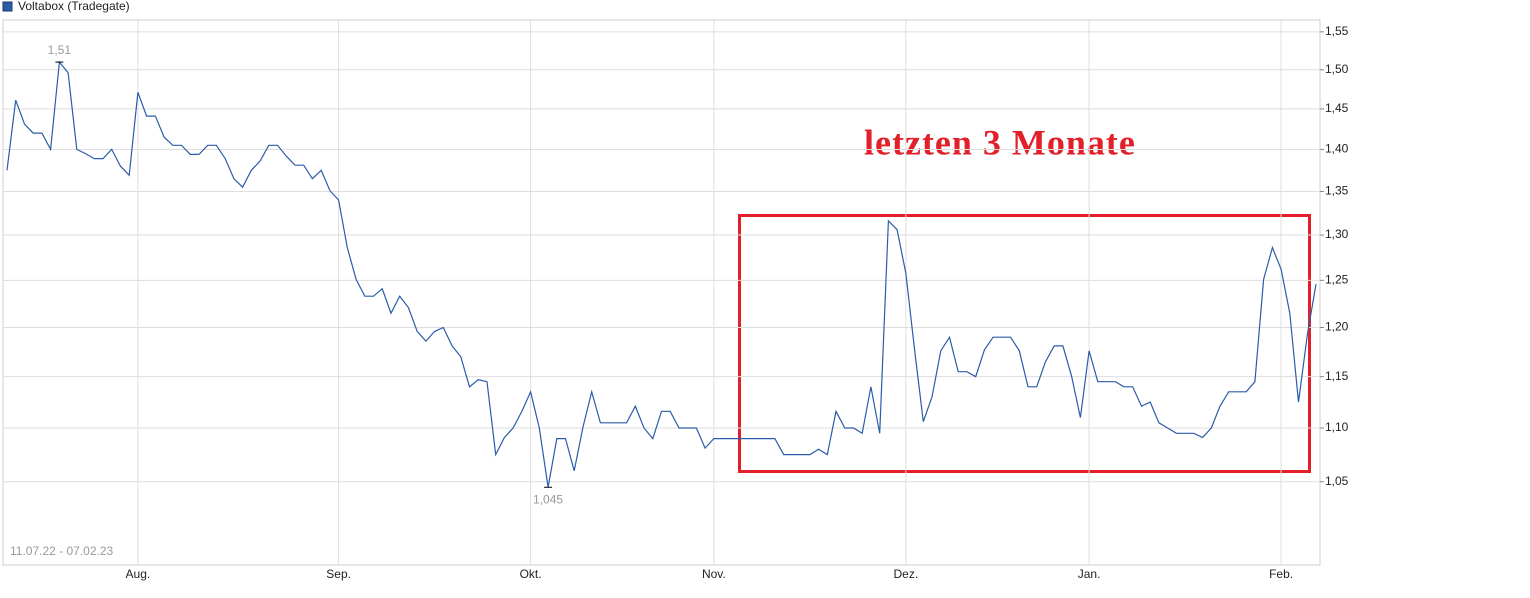 The width and height of the screenshot is (1530, 598). What do you see at coordinates (7, 6) in the screenshot?
I see `legend-swatch` at bounding box center [7, 6].